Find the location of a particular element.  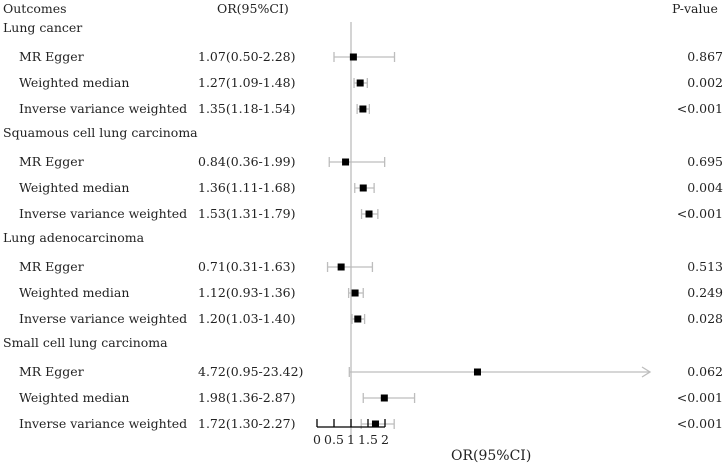

or-ci-text: 0.71(0.31-1.63) is located at coordinates (247, 266).